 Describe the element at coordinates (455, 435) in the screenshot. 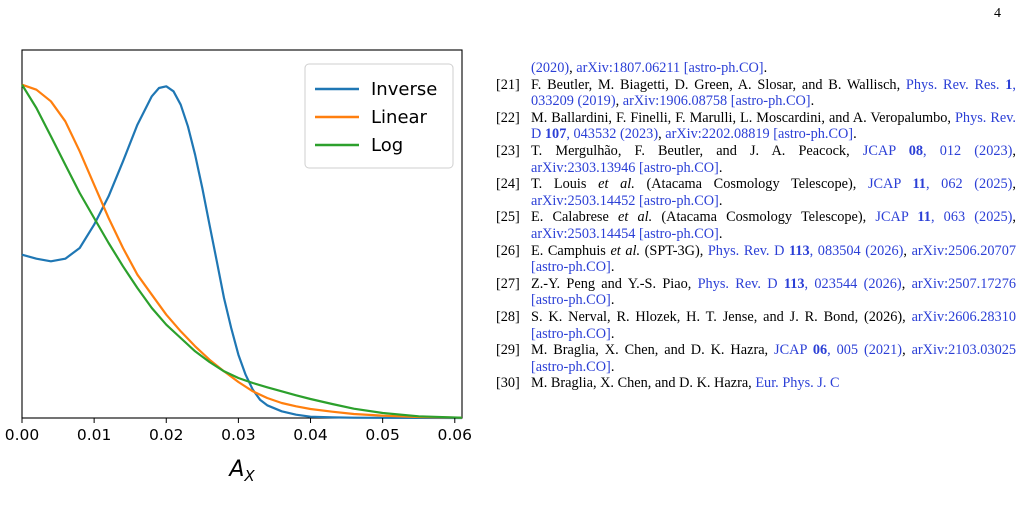

I see `x-tick-label: 0.06` at that location.